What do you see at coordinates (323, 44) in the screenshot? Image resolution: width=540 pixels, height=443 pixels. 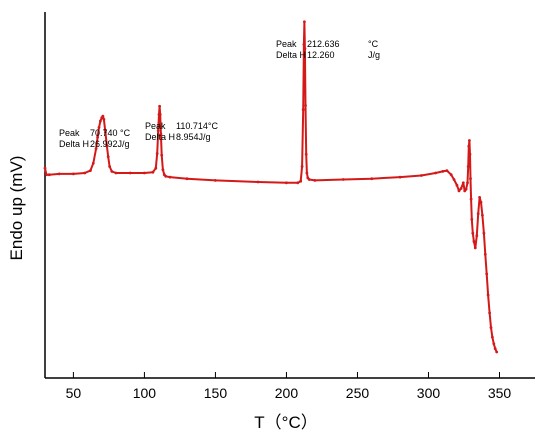 I see `annotation-text: 212.636` at bounding box center [323, 44].